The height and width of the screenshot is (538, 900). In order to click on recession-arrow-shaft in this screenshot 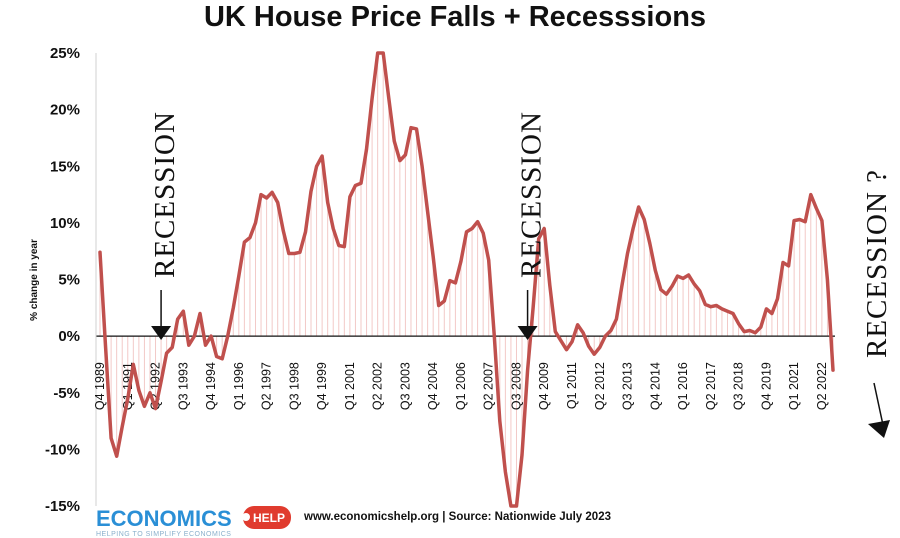, I will do `click(878, 404)`.